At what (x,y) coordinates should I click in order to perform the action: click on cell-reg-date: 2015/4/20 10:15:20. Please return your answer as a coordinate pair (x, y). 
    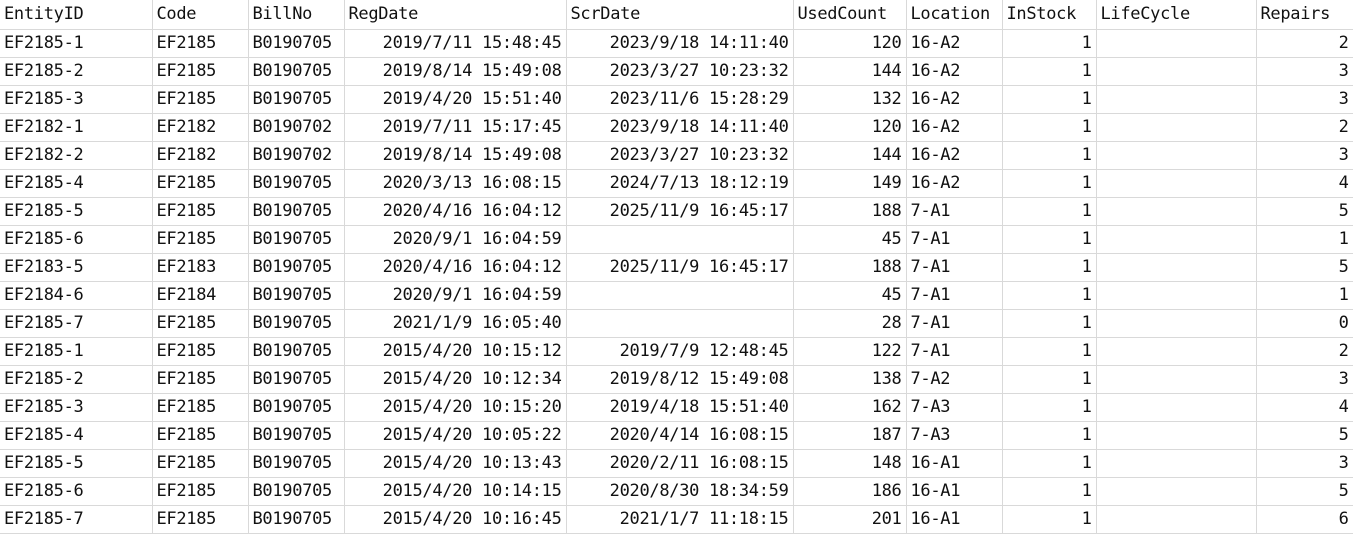
    Looking at the image, I should click on (455, 407).